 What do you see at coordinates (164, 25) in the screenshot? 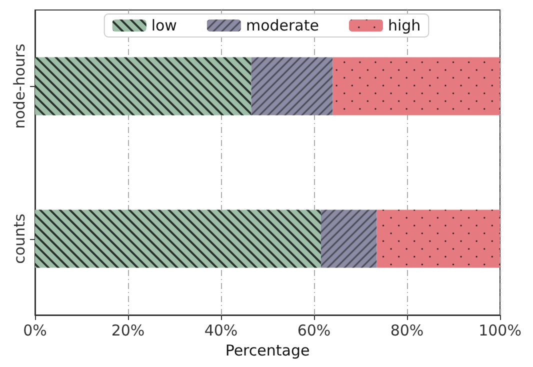
I see `legend-label: low` at bounding box center [164, 25].